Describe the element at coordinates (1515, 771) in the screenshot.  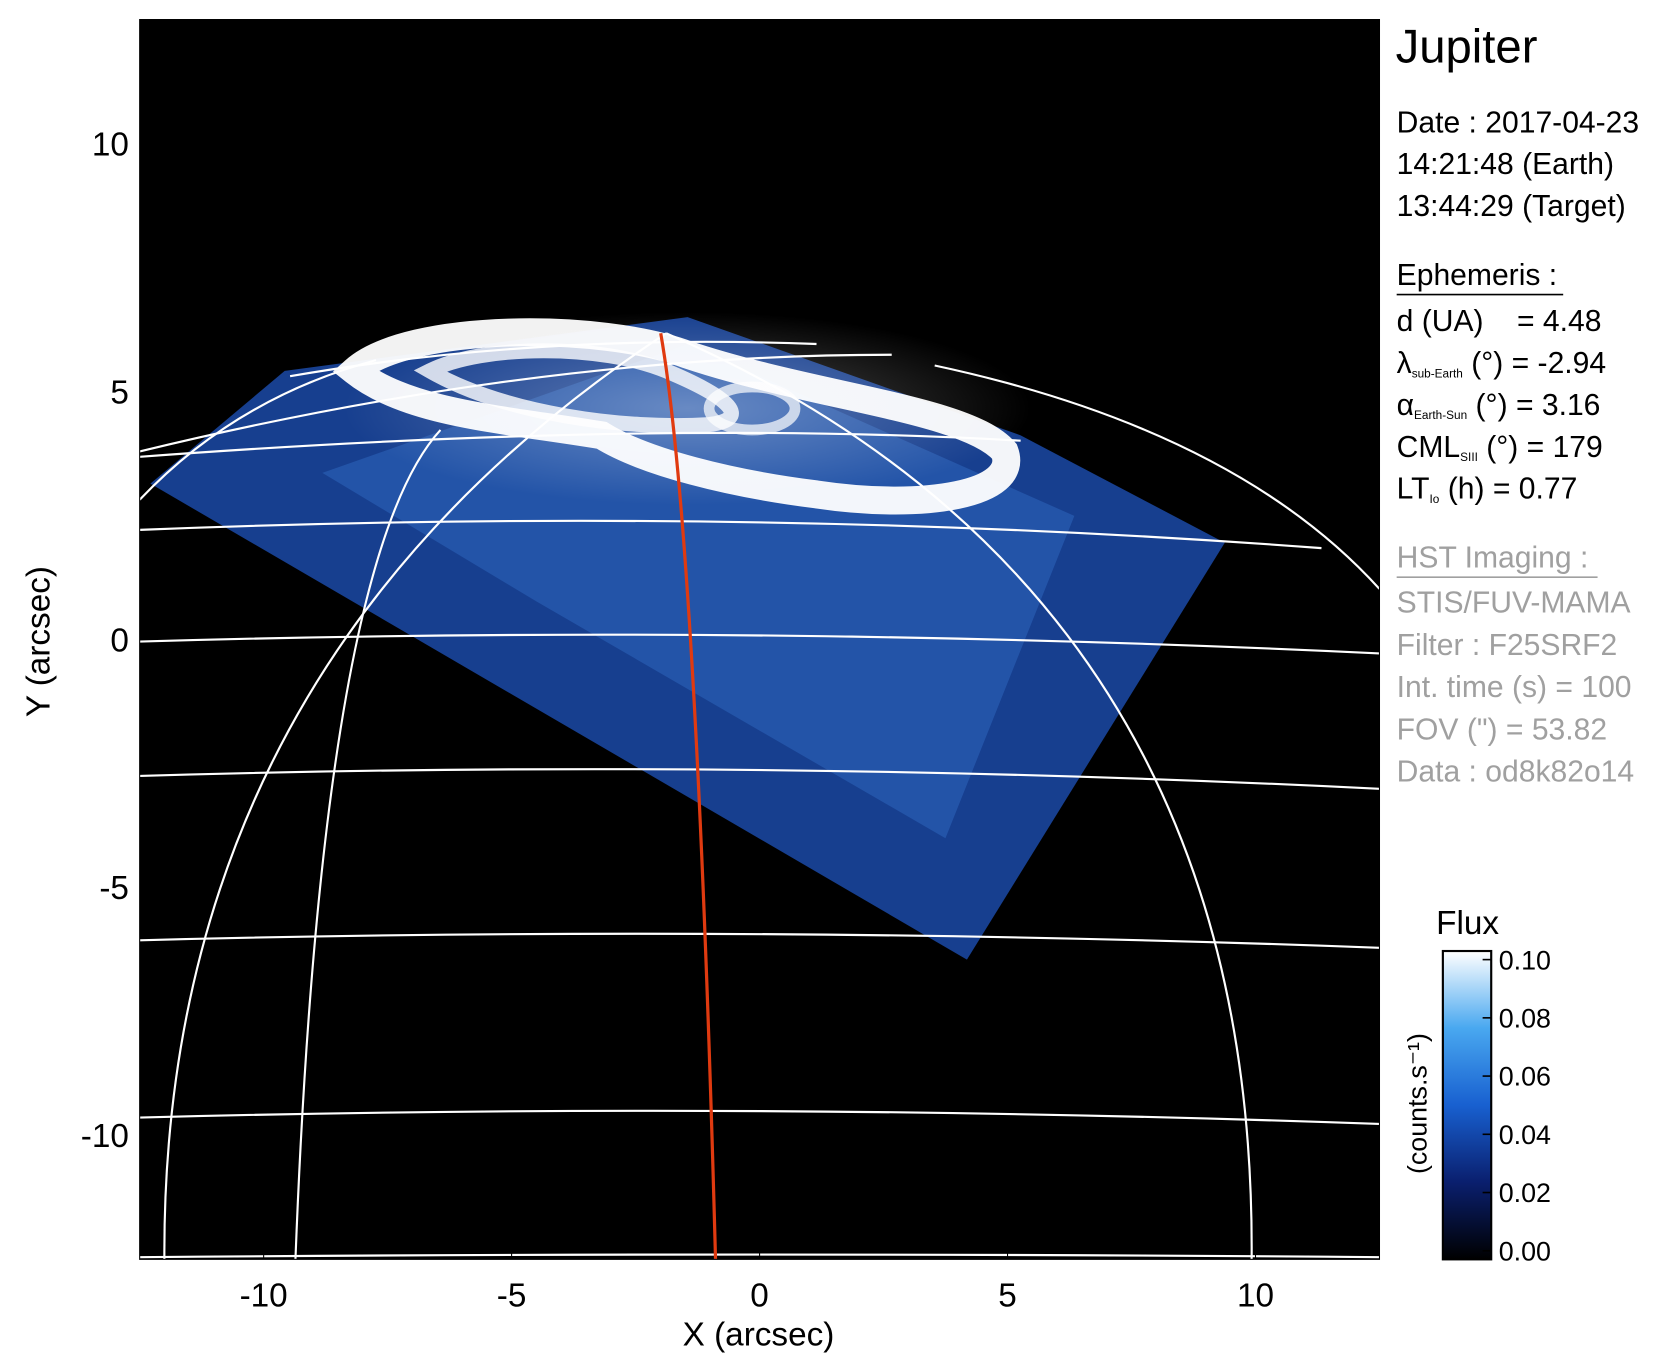
I see `imaging-line: Data : od8k82o14` at that location.